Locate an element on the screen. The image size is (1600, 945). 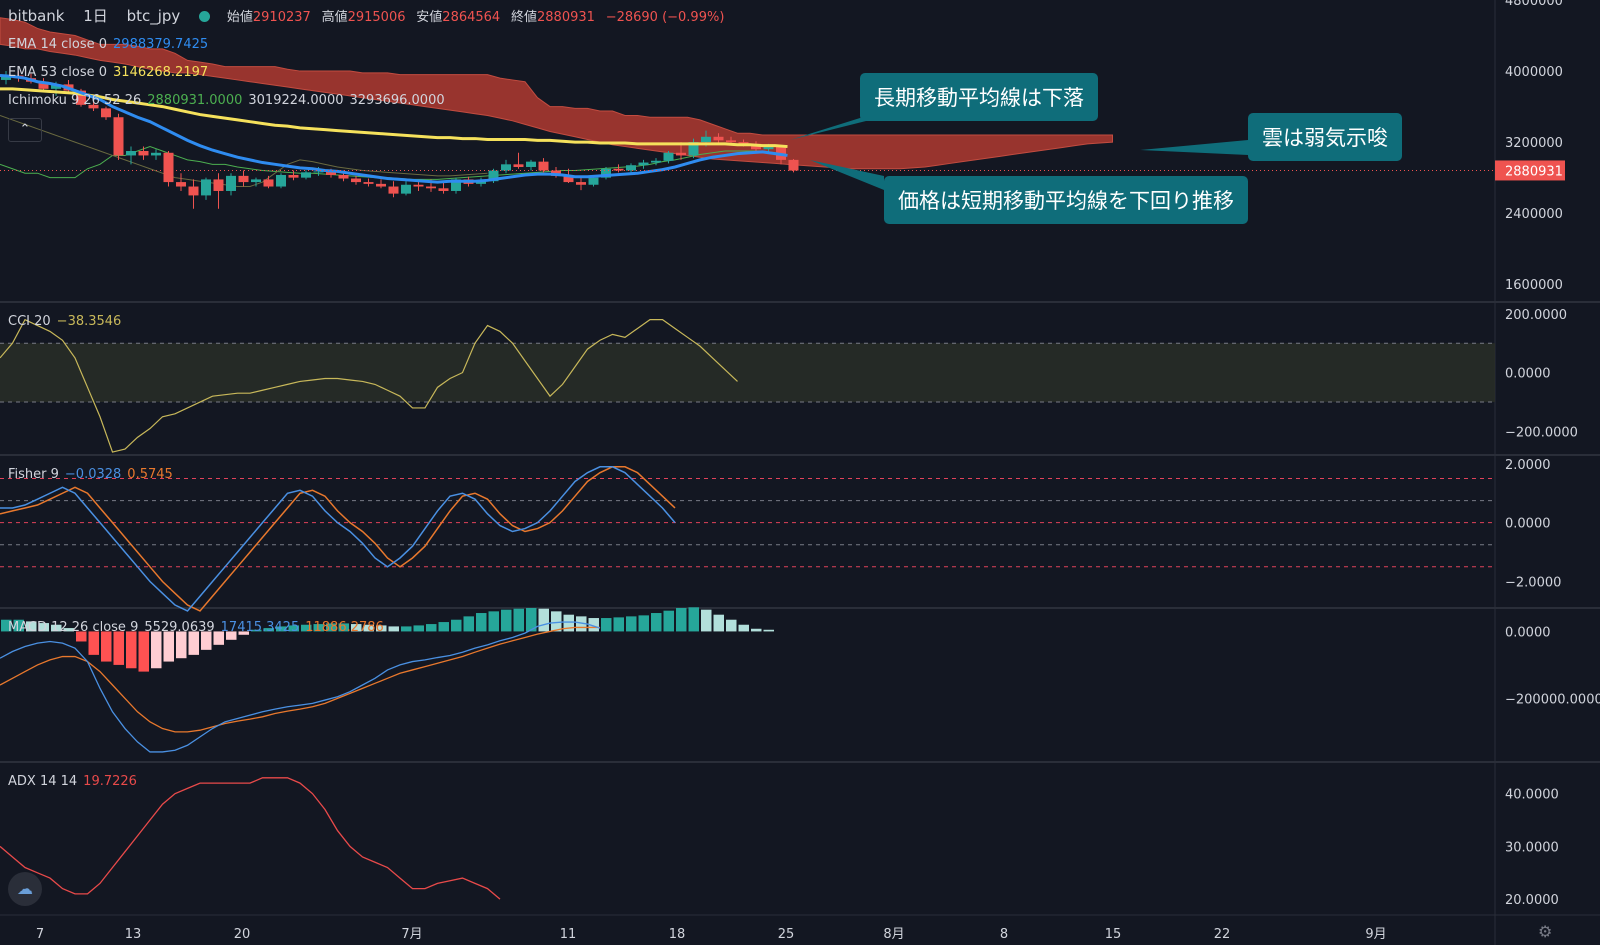
tradingview-logo-icon: ☁ is located at coordinates (25, 889).